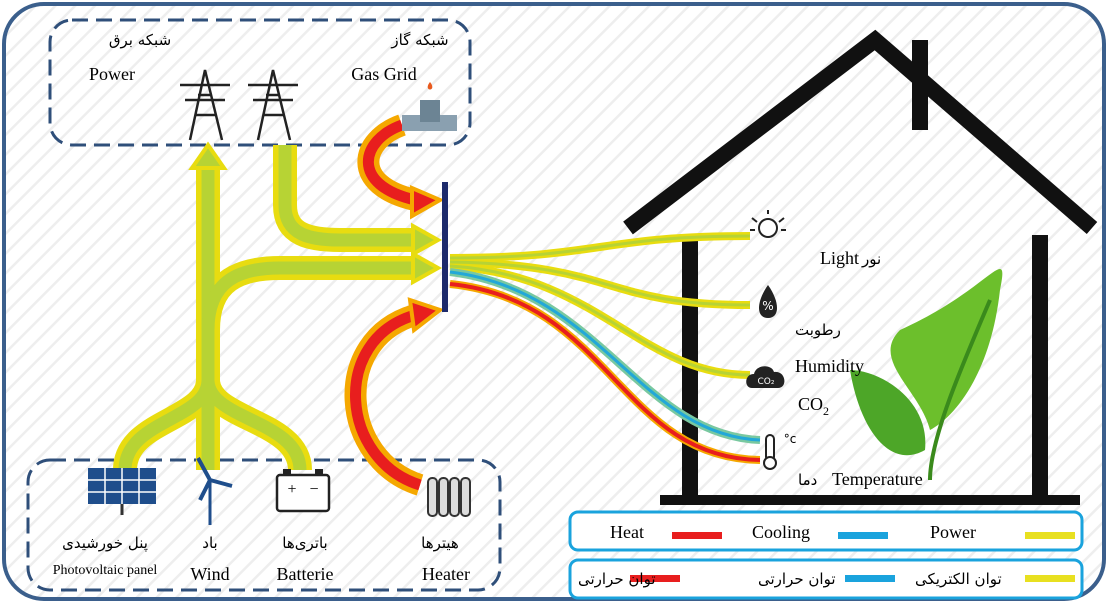 The image size is (1108, 603). Describe the element at coordinates (419, 40) in the screenshot. I see `label: شبکه گاز` at that location.